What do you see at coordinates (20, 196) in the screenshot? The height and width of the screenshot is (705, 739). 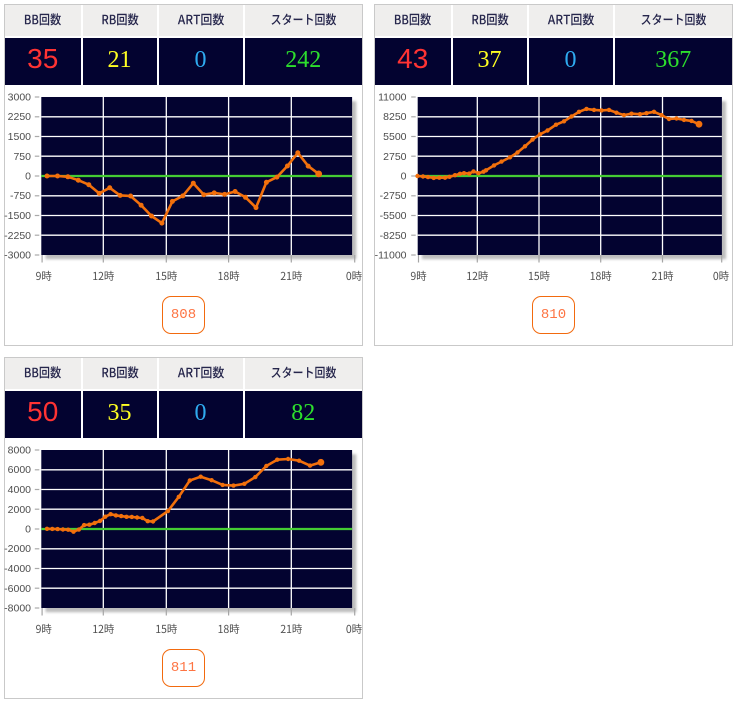 I see `svg-text: -750` at bounding box center [20, 196].